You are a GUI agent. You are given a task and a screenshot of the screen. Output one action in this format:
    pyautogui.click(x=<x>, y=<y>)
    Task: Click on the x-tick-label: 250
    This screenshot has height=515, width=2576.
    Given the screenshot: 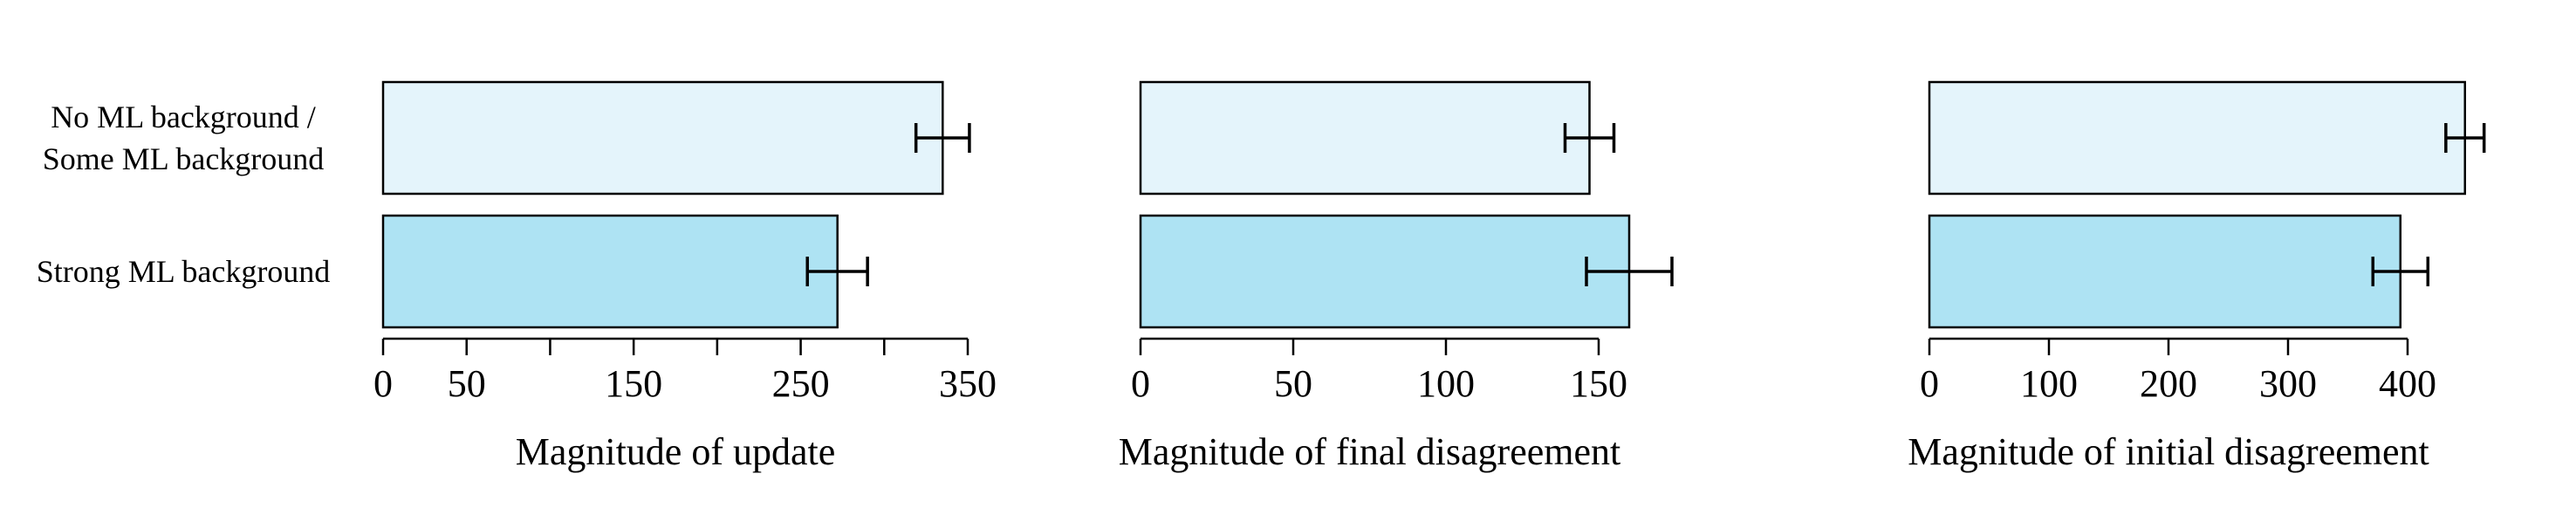 What is the action you would take?
    pyautogui.click(x=801, y=383)
    